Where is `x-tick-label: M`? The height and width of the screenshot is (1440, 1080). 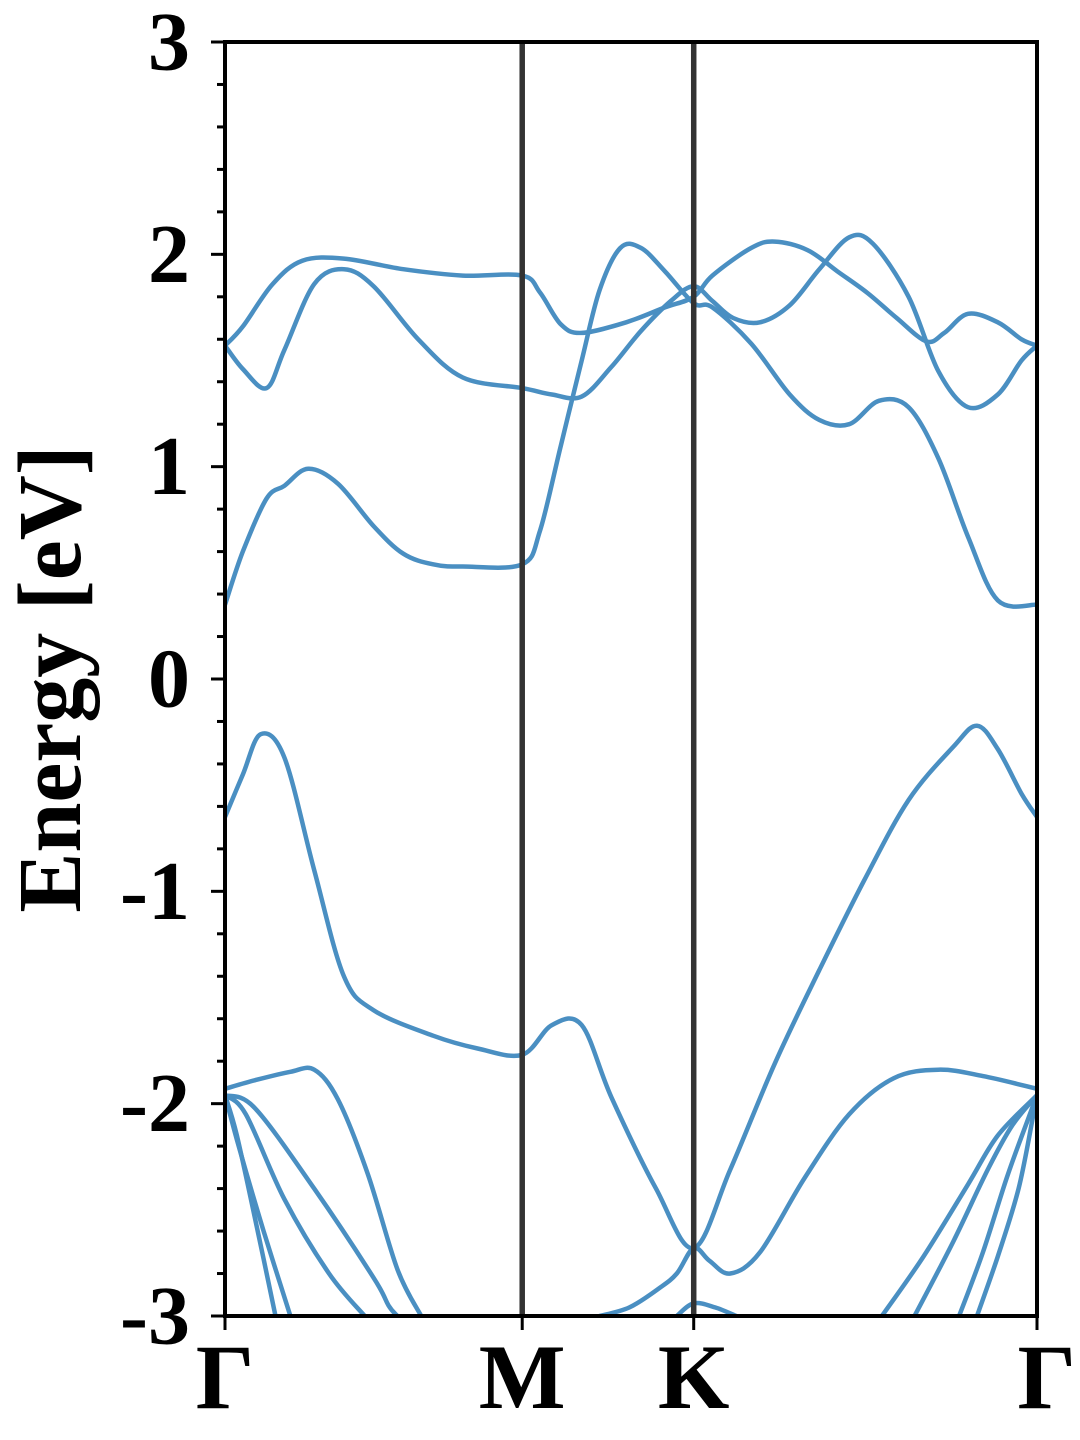 x-tick-label: M is located at coordinates (522, 1377).